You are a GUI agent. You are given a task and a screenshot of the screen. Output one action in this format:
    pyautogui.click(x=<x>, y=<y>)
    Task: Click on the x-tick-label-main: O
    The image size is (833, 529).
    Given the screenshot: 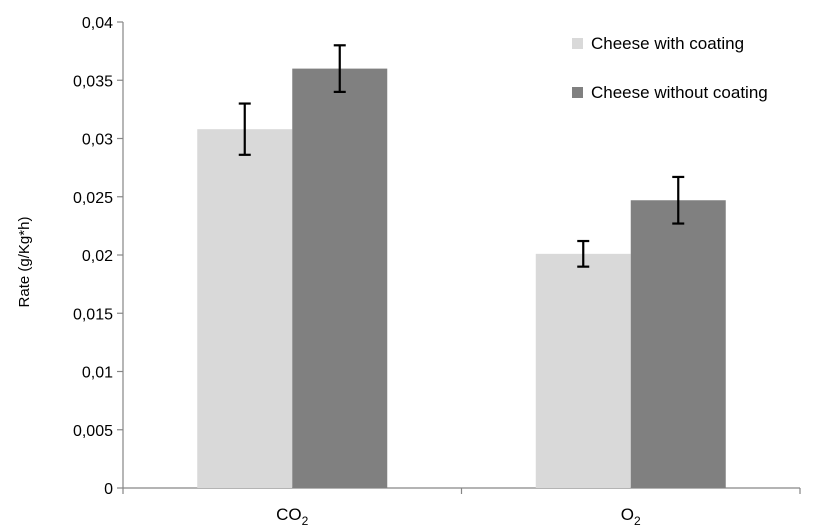 What is the action you would take?
    pyautogui.click(x=627, y=514)
    